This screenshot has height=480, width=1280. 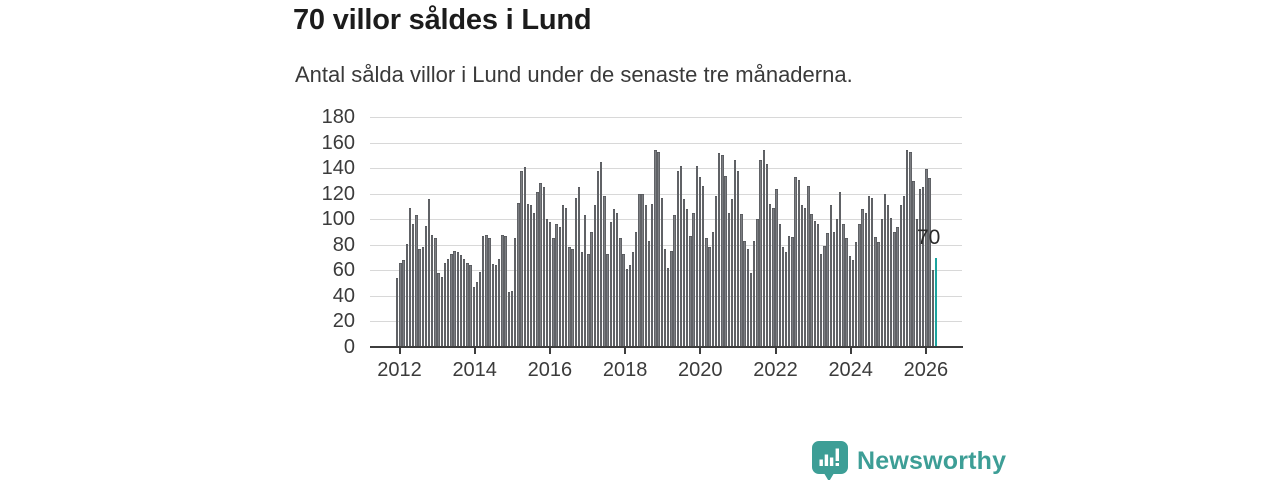 I want to click on brand-name: Newsworthy, so click(x=932, y=460).